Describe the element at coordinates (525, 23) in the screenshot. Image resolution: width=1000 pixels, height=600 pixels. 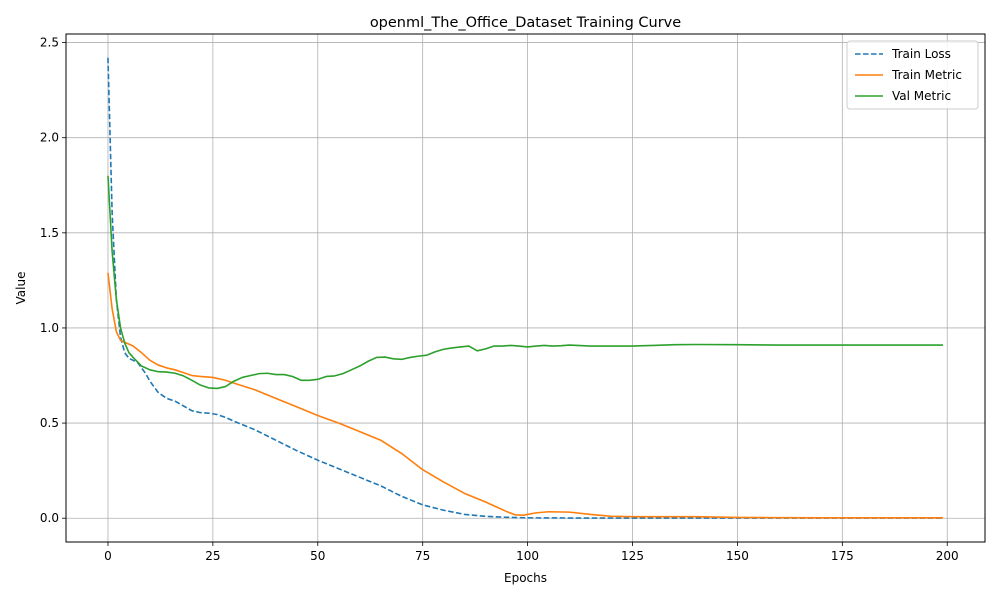
I see `chart-title: openml_The_Office_Dataset Training Curve` at that location.